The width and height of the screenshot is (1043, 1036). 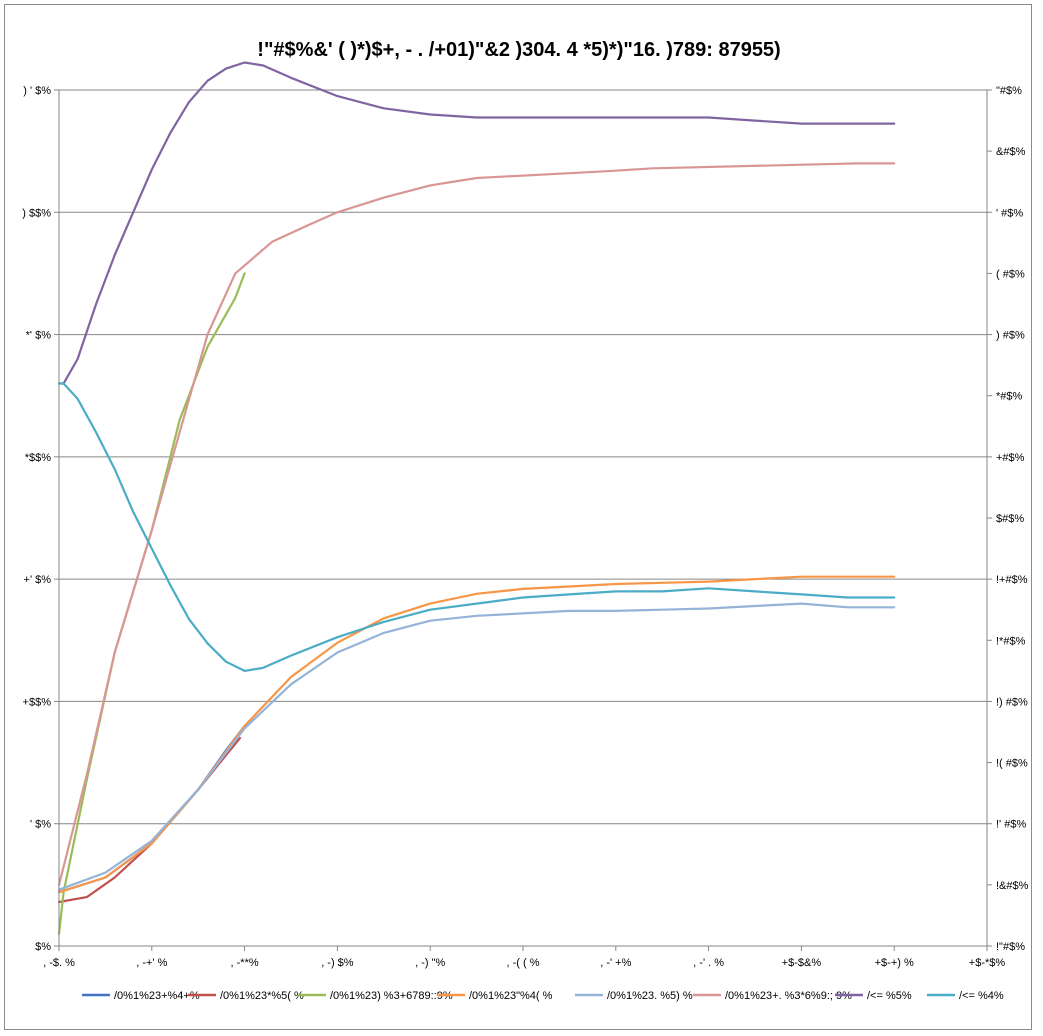 What do you see at coordinates (39, 336) in the screenshot?
I see `y-left-tick-label: *' $%` at bounding box center [39, 336].